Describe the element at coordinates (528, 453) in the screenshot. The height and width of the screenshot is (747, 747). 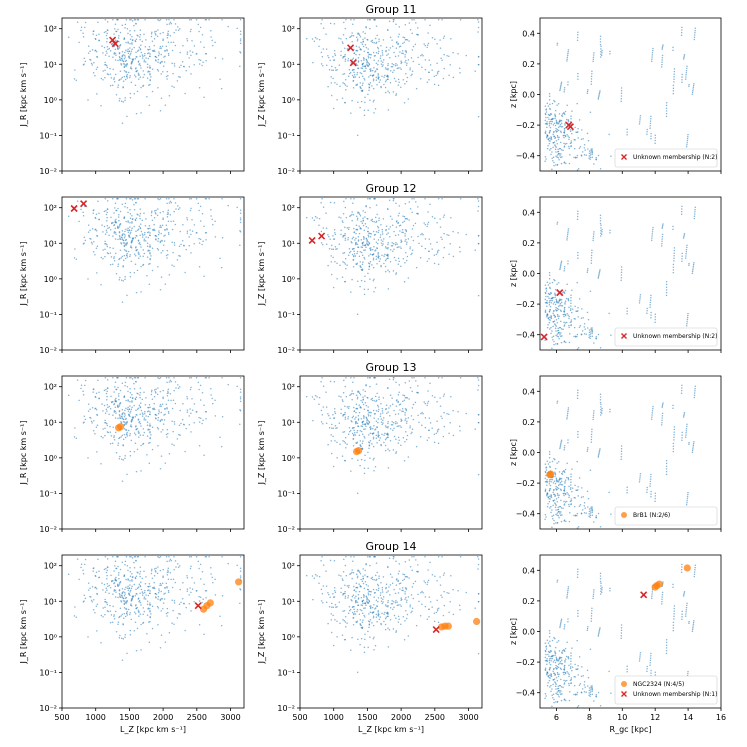
I see `y-tick-label: 0.0` at that location.